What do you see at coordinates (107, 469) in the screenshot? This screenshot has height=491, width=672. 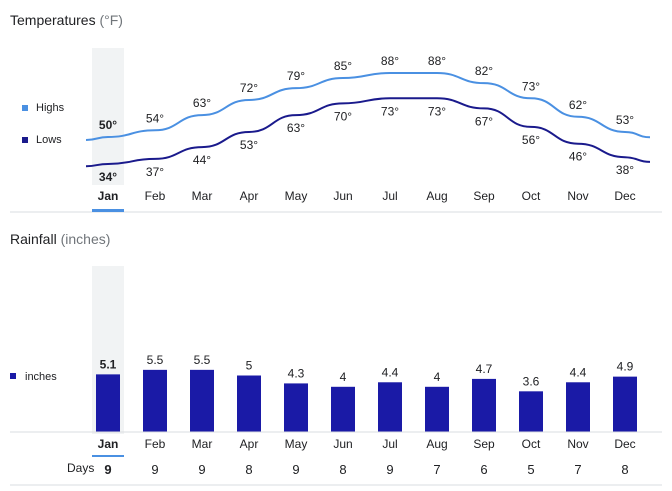 I see `days-value-jan: 9` at bounding box center [107, 469].